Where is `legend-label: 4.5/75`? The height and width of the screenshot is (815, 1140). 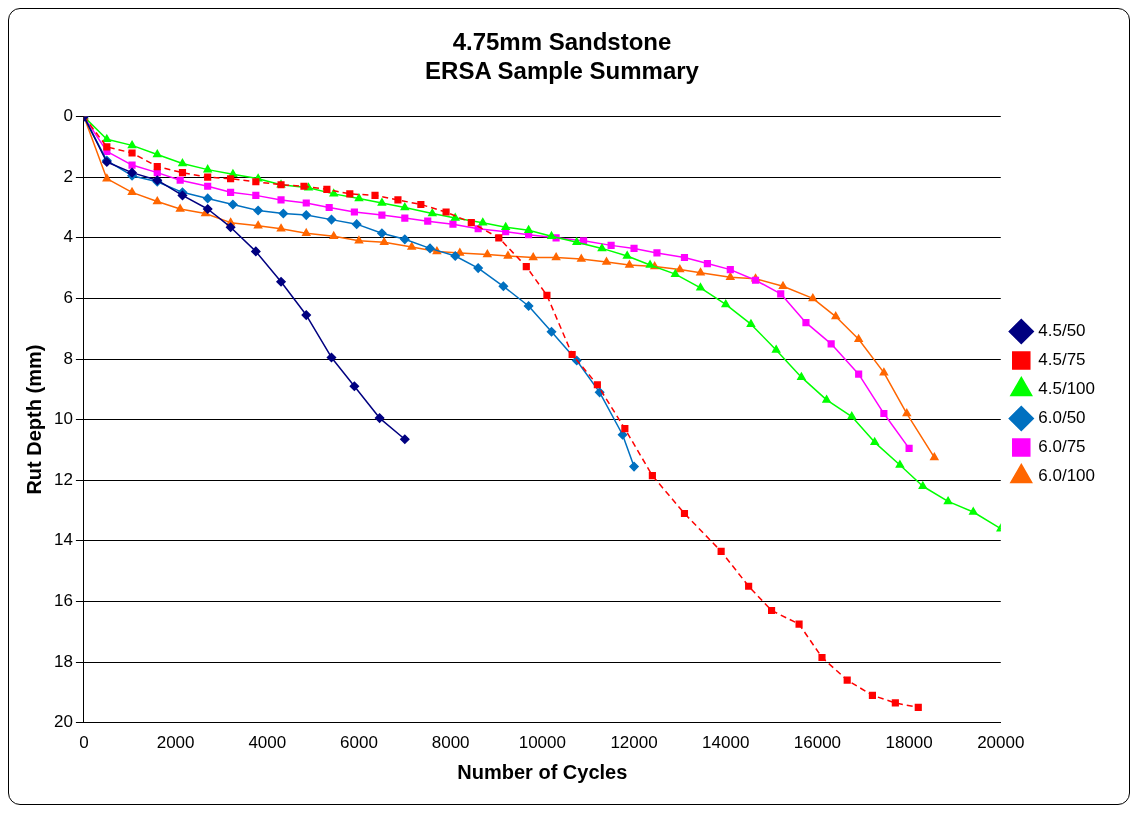
legend-label: 4.5/75 is located at coordinates (1062, 360).